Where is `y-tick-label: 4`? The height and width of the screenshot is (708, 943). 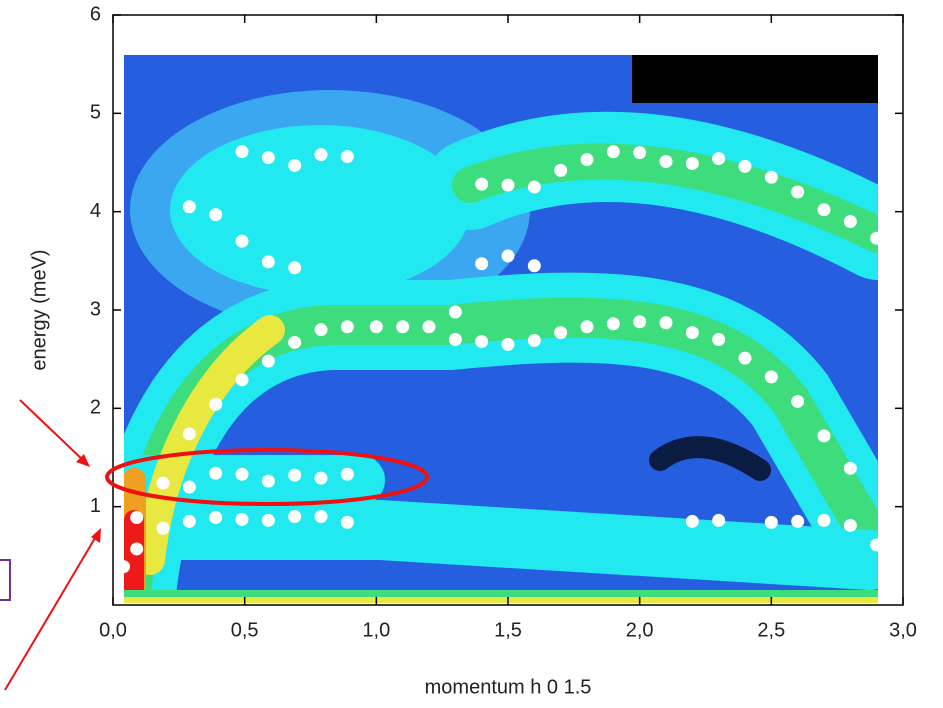
y-tick-label: 4 is located at coordinates (95, 211).